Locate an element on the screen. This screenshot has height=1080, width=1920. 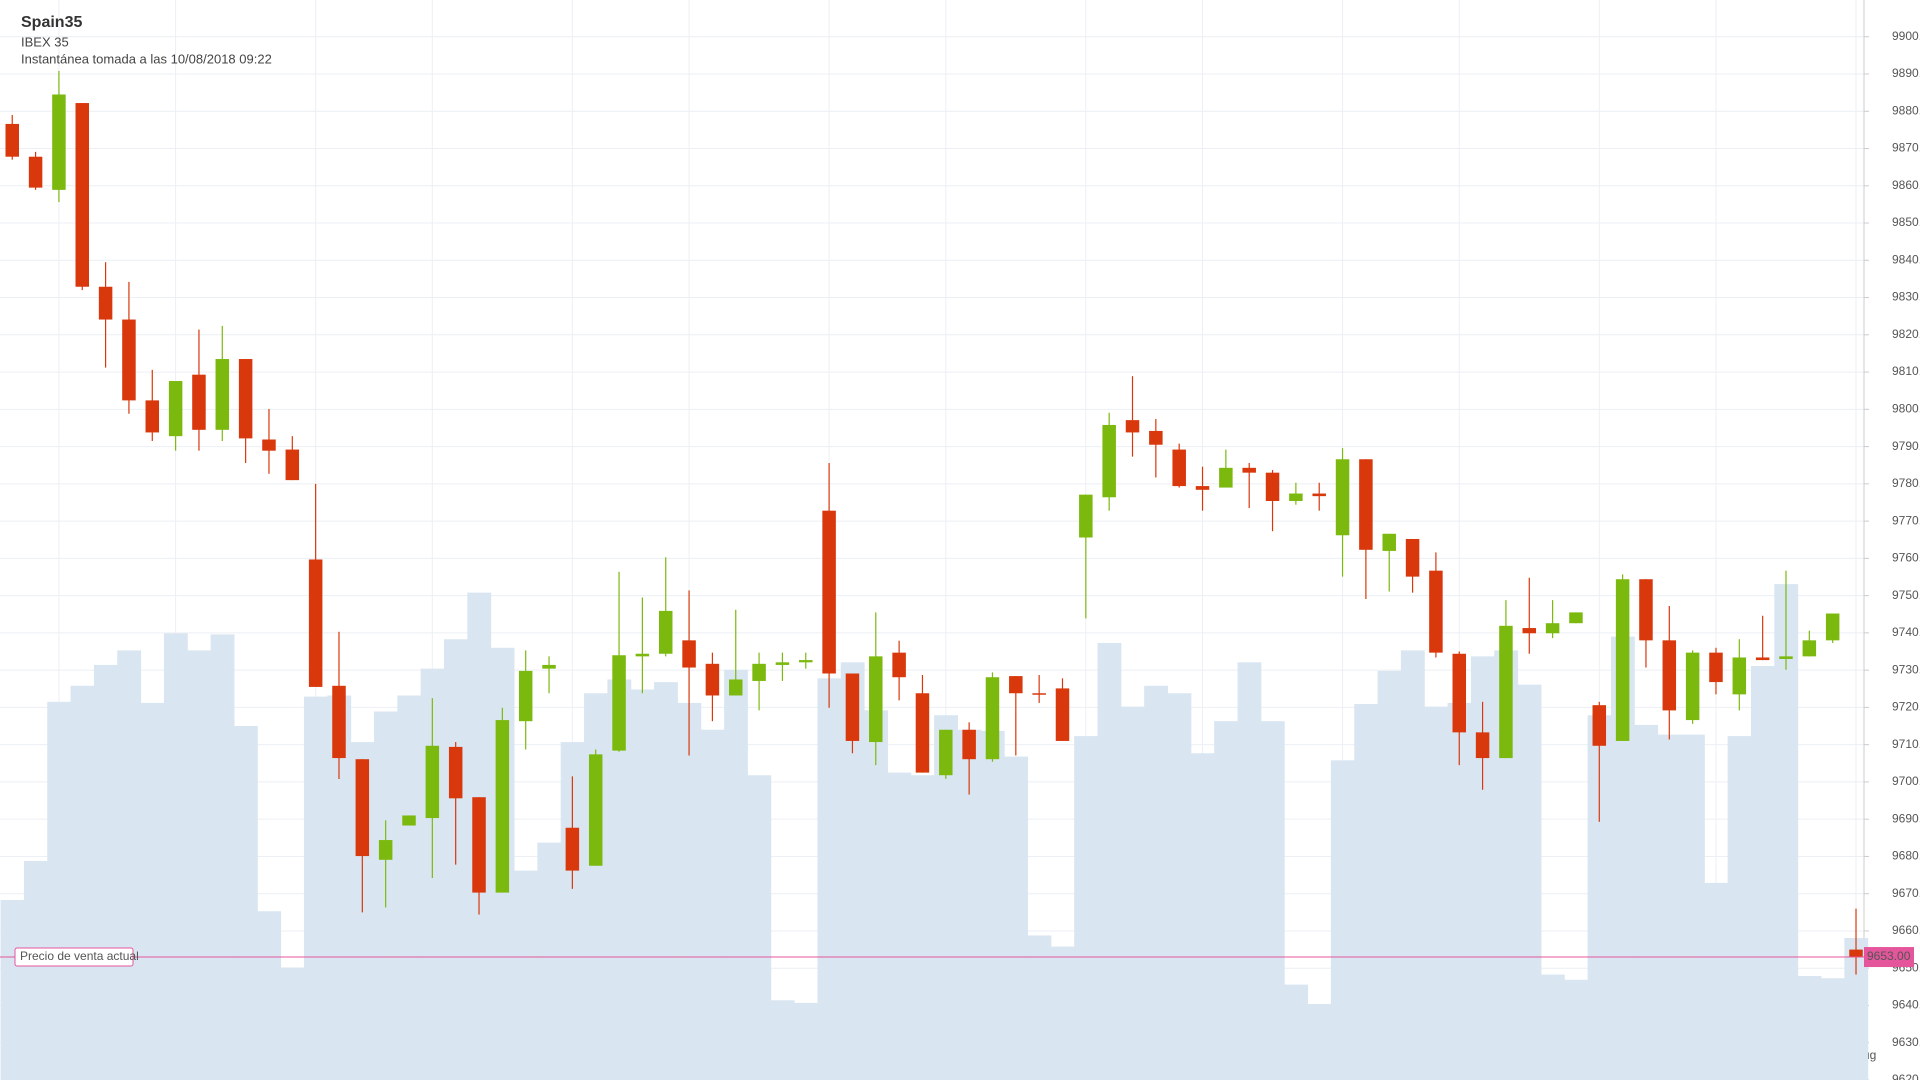
y-tick-label: 9850.00 is located at coordinates (1906, 222).